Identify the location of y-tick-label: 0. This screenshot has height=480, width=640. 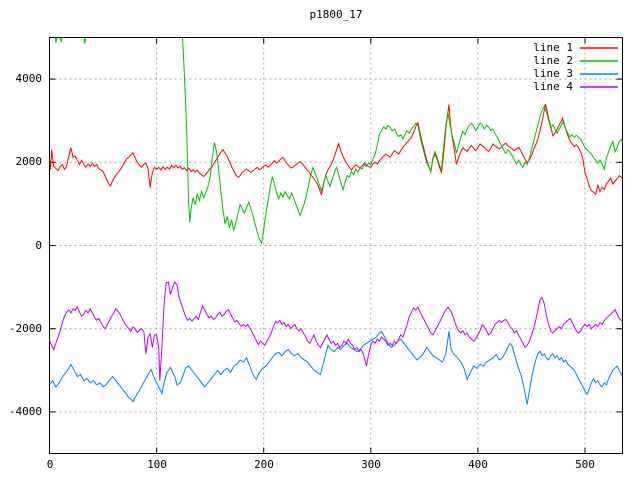
(38, 245).